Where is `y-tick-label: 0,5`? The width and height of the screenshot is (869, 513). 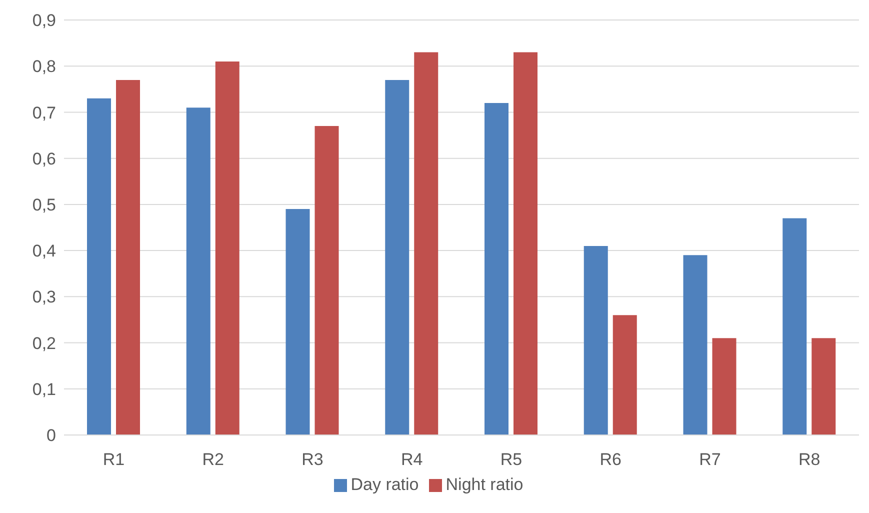
y-tick-label: 0,5 is located at coordinates (44, 204).